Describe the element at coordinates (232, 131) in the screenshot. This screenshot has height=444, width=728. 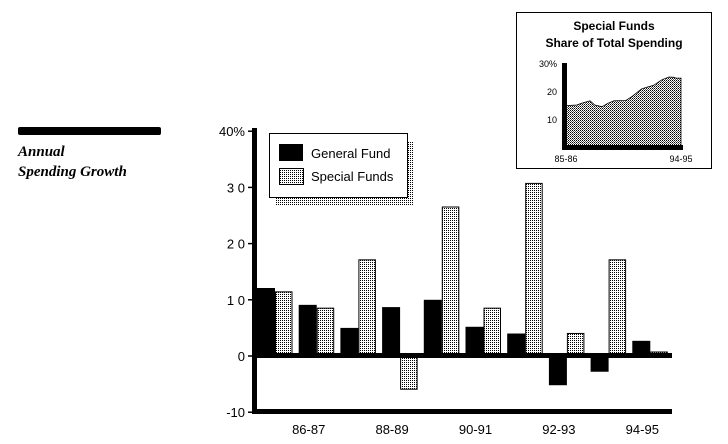
I see `y-tick-label: 40%` at that location.